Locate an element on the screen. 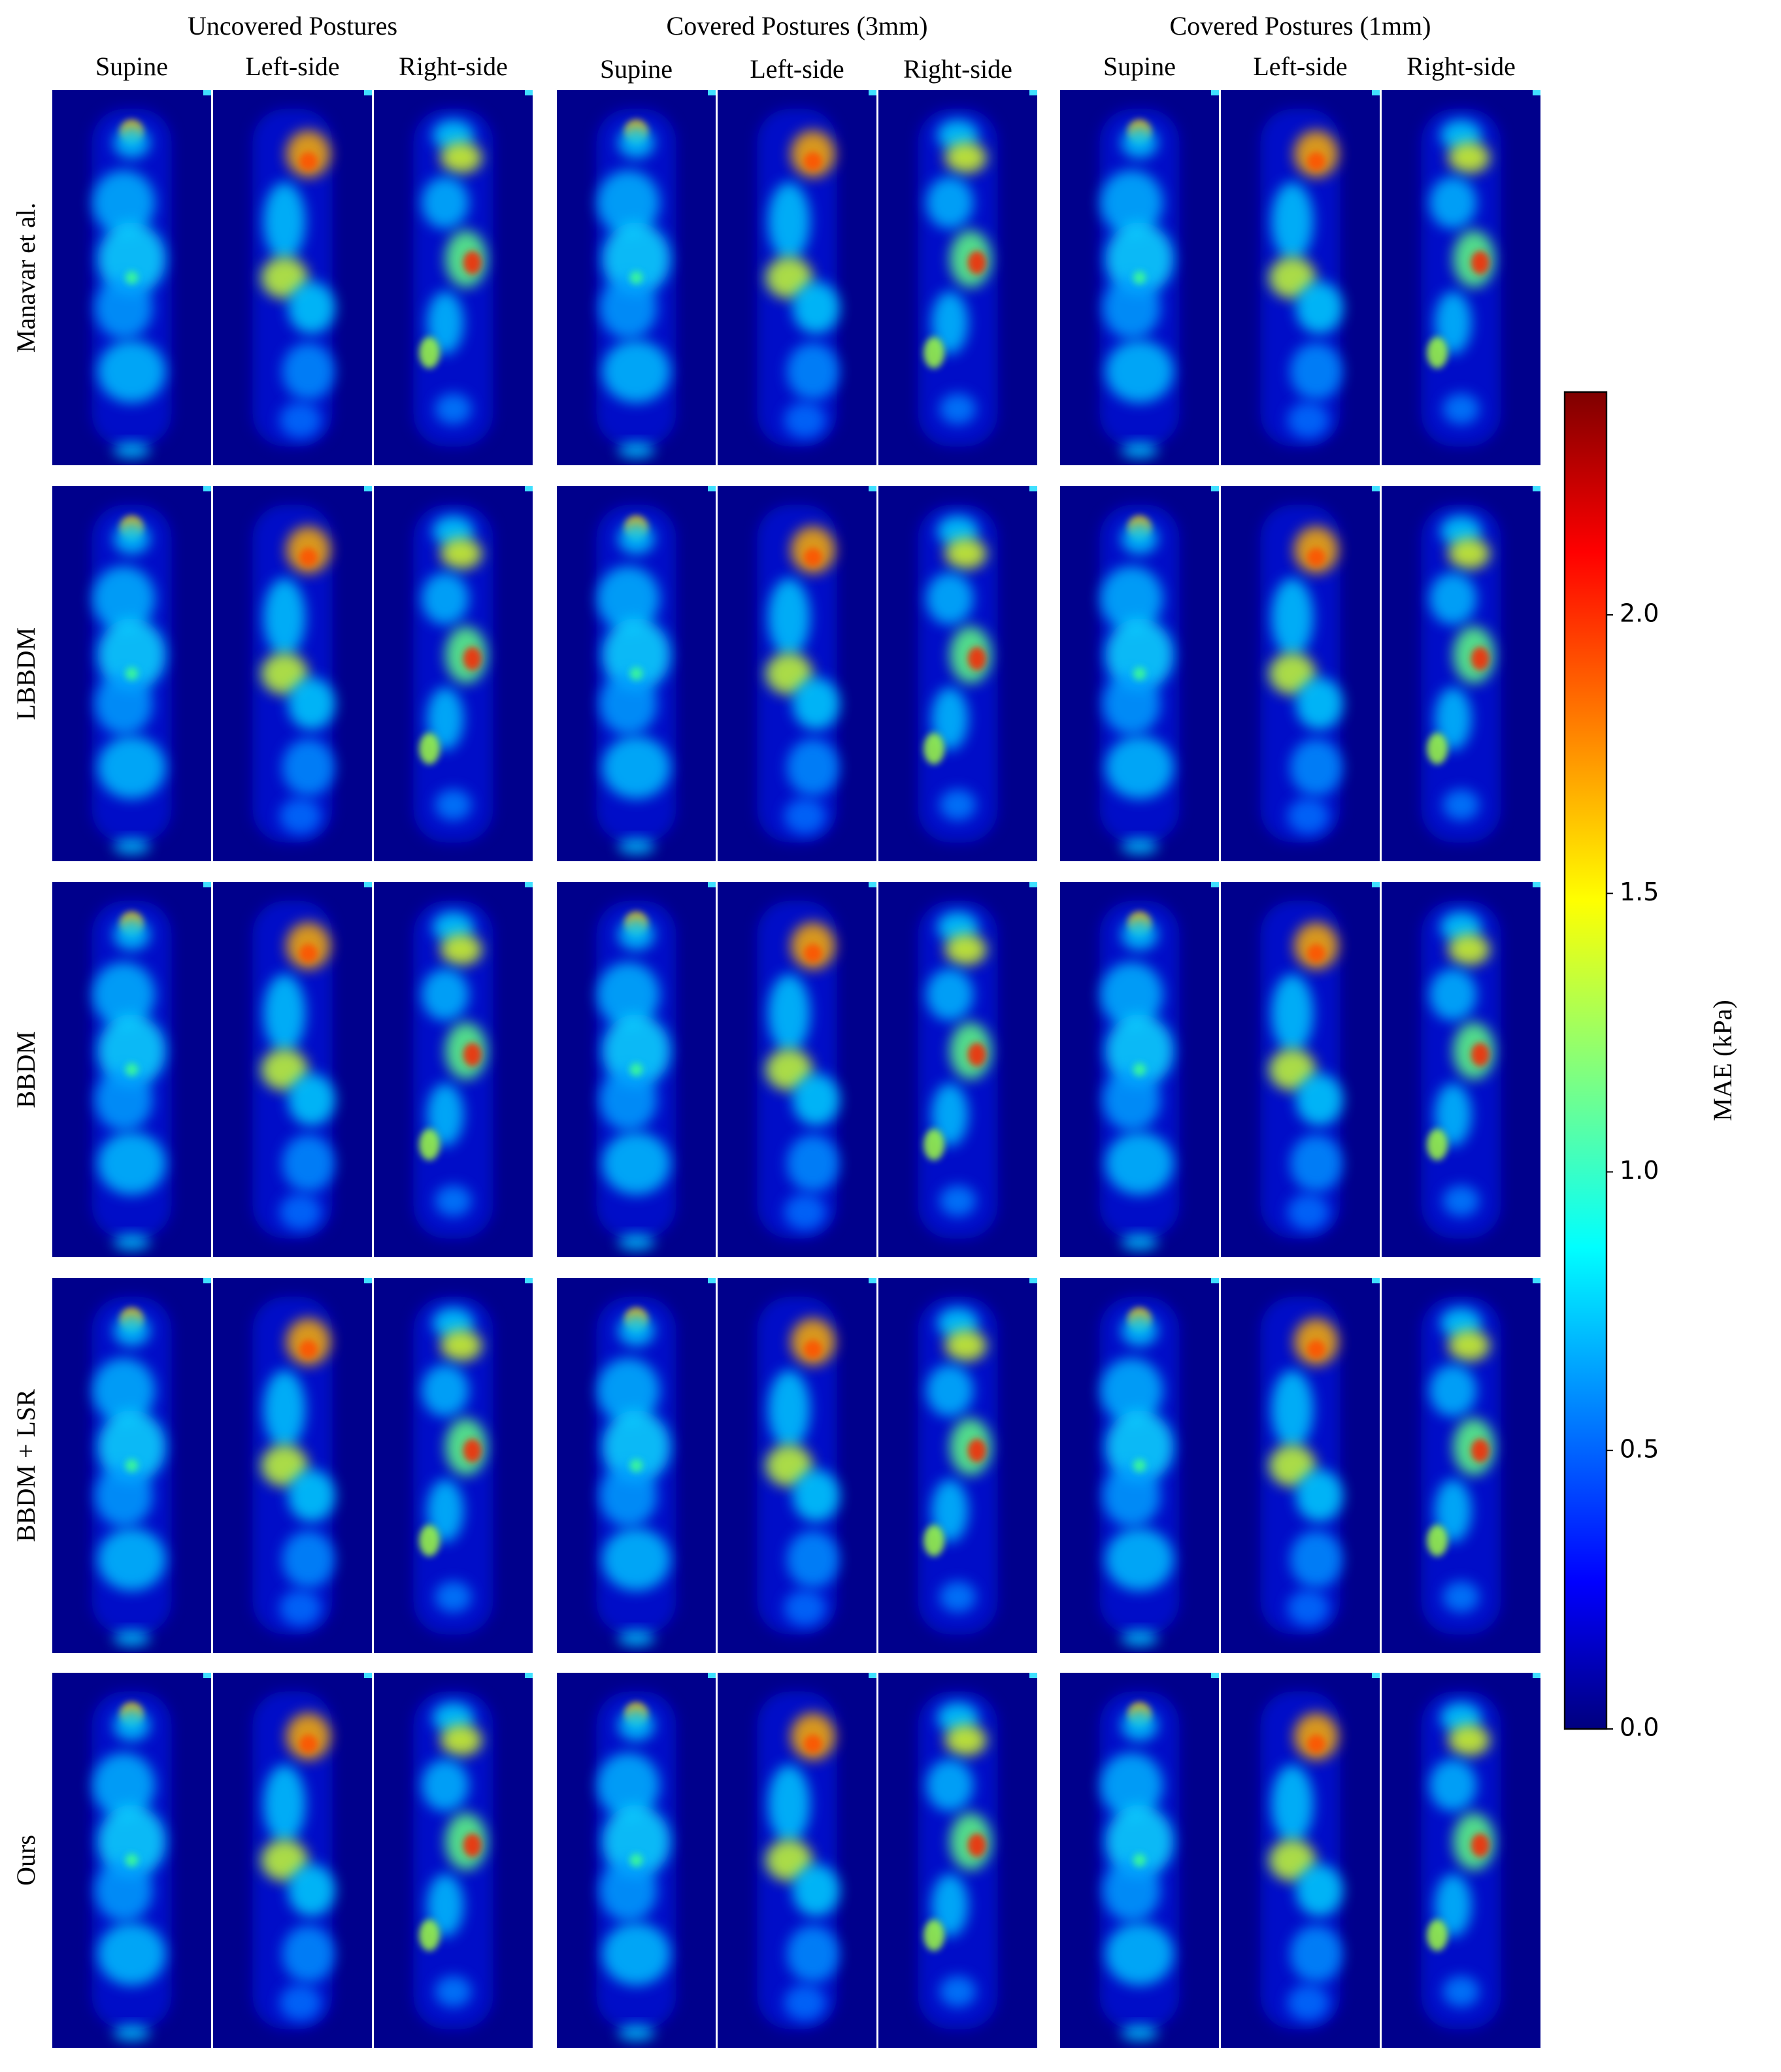  colorbar-tick-label: 1.5 is located at coordinates (1640, 892).